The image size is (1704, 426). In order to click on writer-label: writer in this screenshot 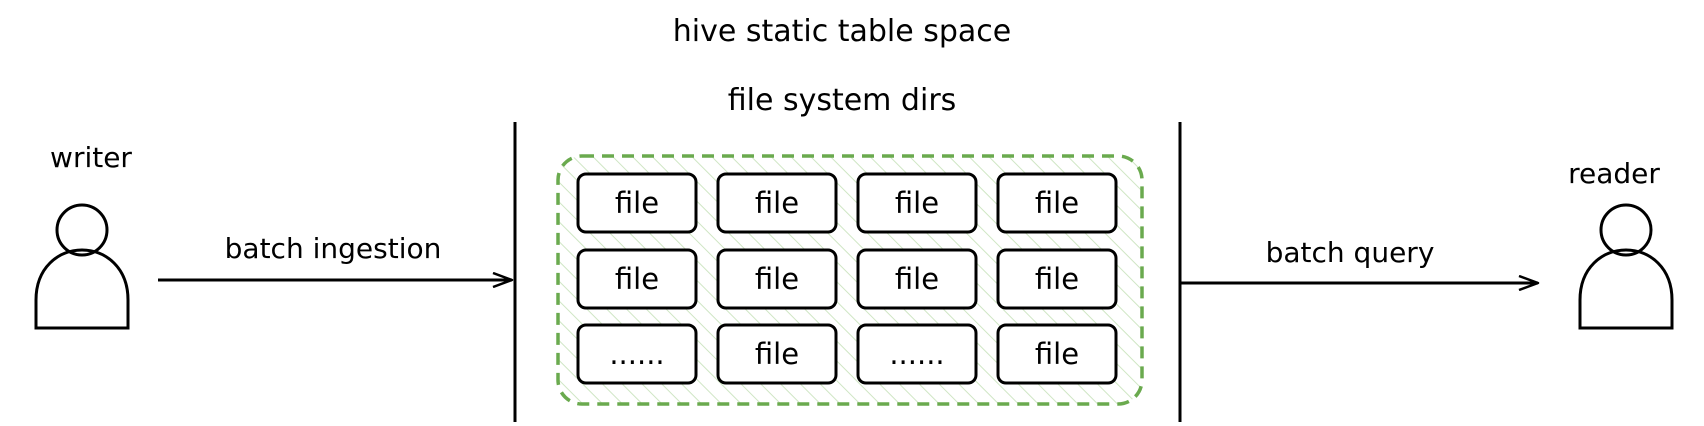, I will do `click(91, 157)`.